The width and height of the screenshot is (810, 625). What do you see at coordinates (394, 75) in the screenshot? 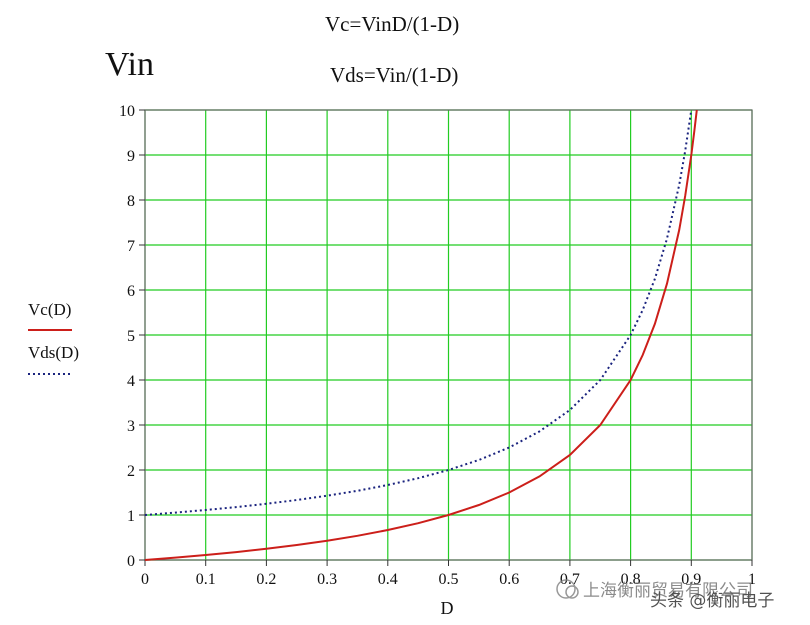
I see `formula-vds: Vds=Vin/(1-D)` at bounding box center [394, 75].